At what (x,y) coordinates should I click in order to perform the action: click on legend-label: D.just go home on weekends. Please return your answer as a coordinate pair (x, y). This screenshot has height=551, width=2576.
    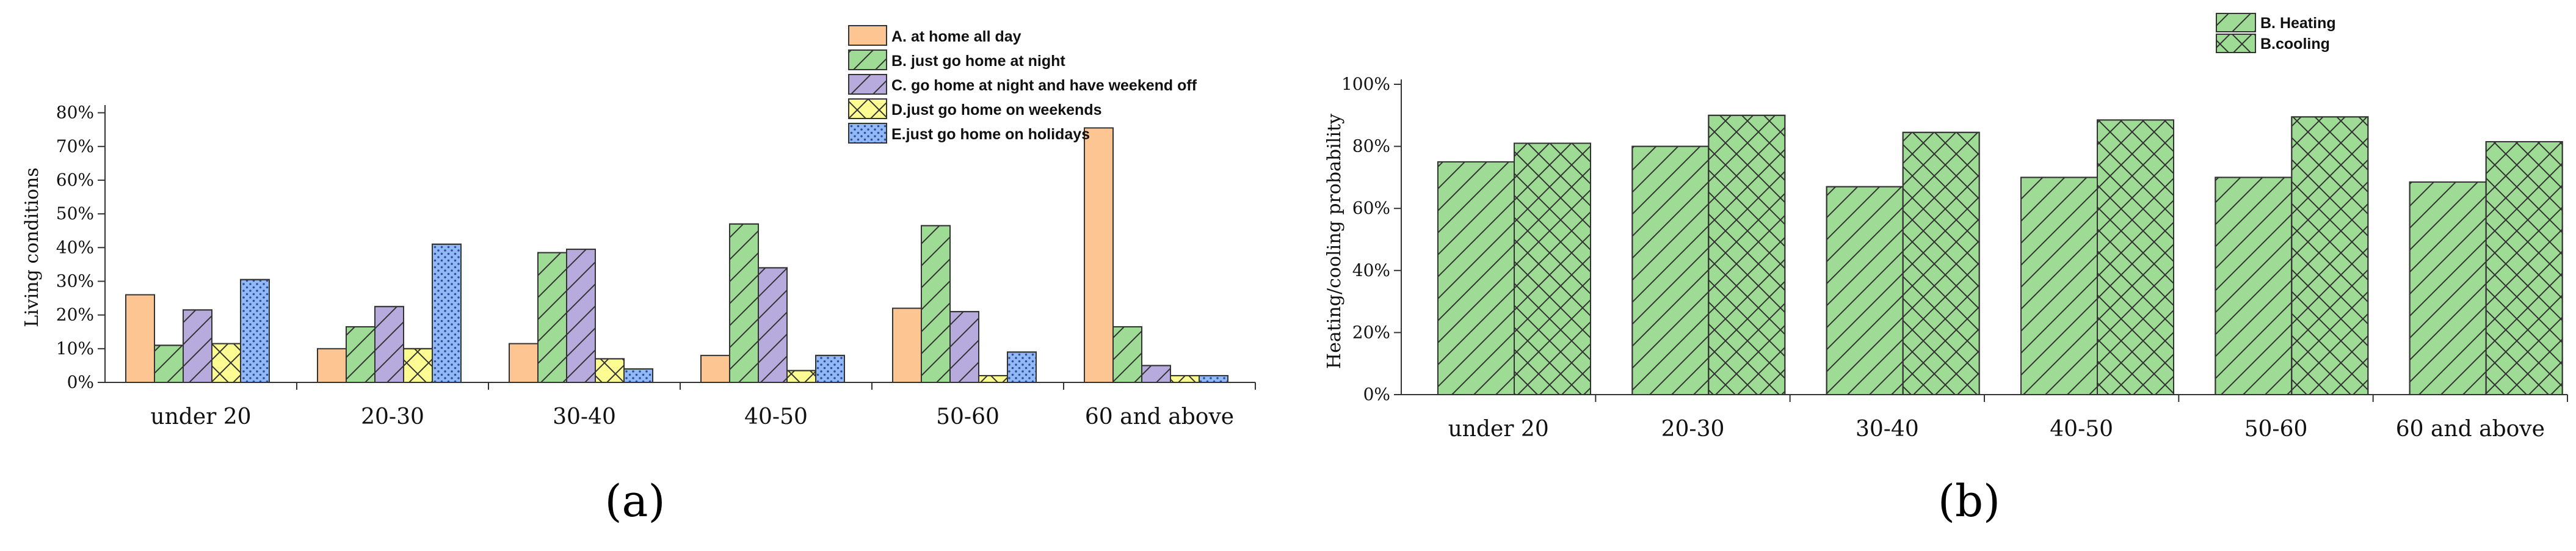
    Looking at the image, I should click on (996, 110).